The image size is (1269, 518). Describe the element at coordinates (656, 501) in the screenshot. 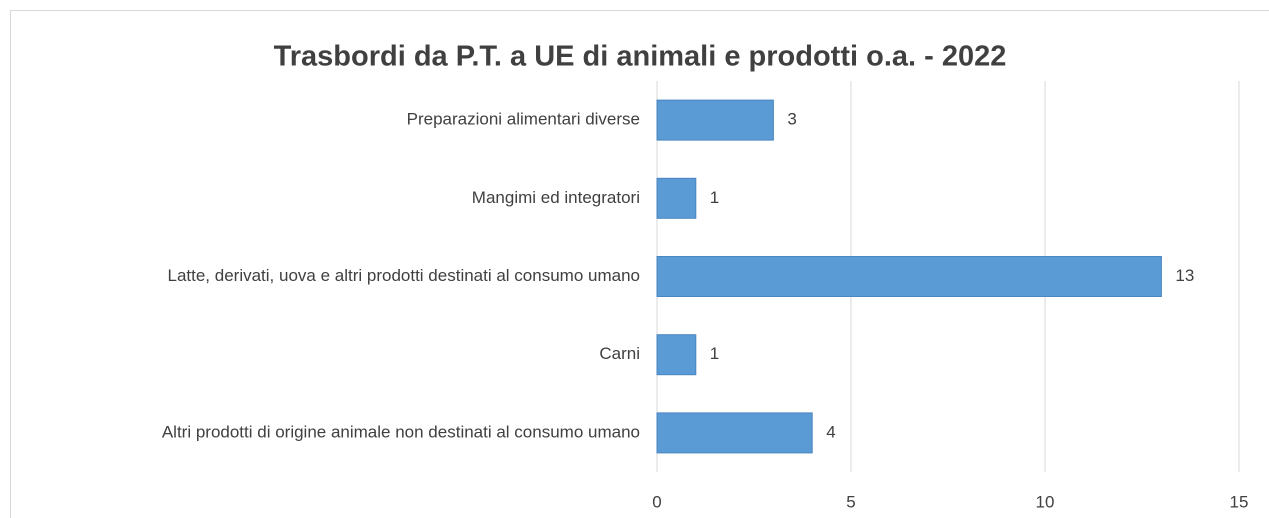

I see `x-tick-label: 0` at that location.